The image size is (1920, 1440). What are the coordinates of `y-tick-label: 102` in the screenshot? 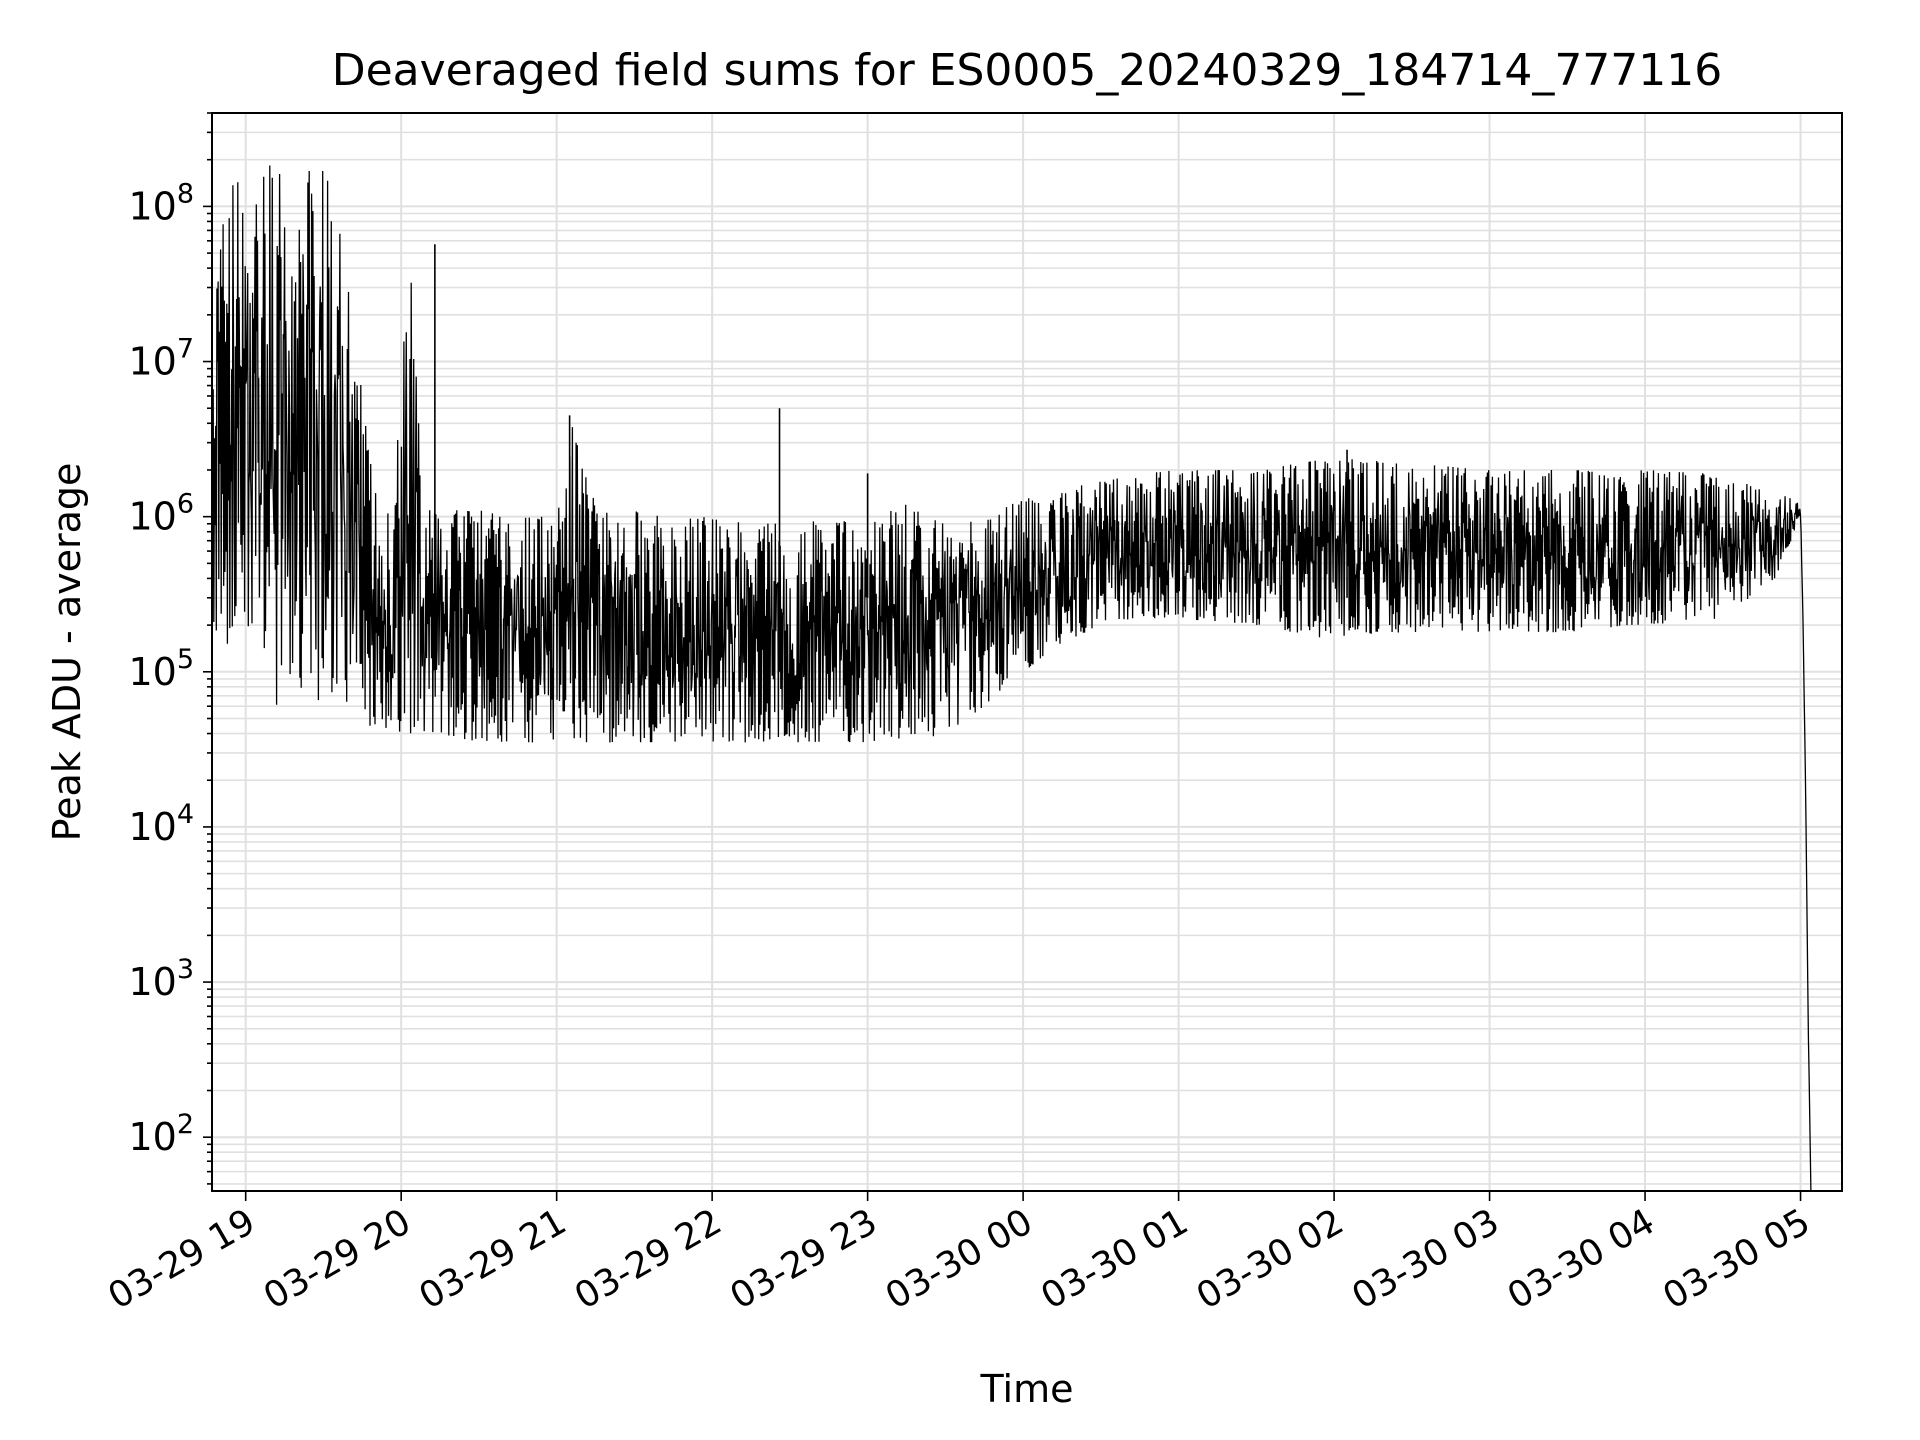 It's located at (161, 1134).